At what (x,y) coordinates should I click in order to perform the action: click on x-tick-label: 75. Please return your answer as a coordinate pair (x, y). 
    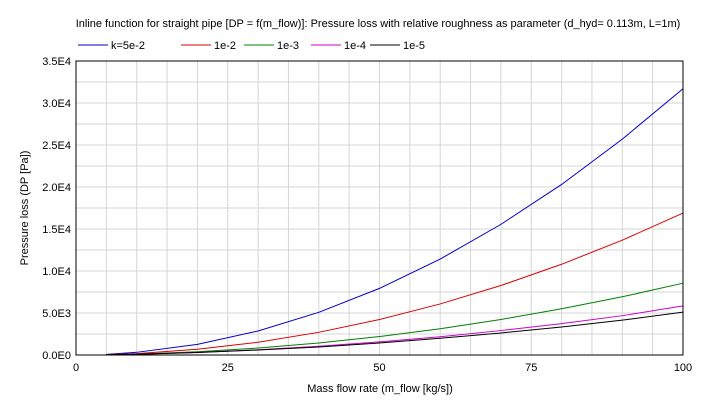
    Looking at the image, I should click on (531, 368).